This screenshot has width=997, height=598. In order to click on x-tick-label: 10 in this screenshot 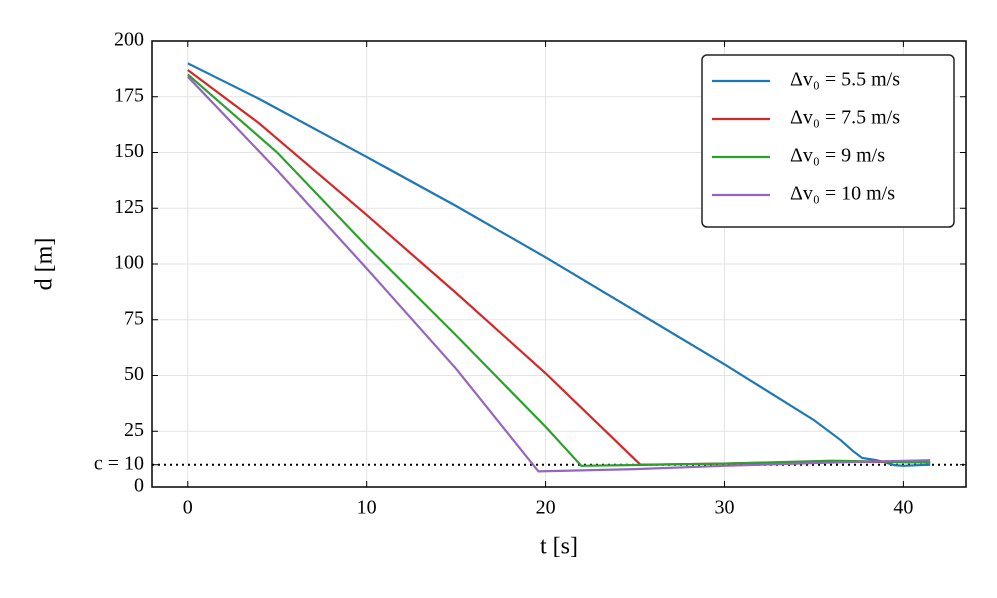, I will do `click(367, 508)`.